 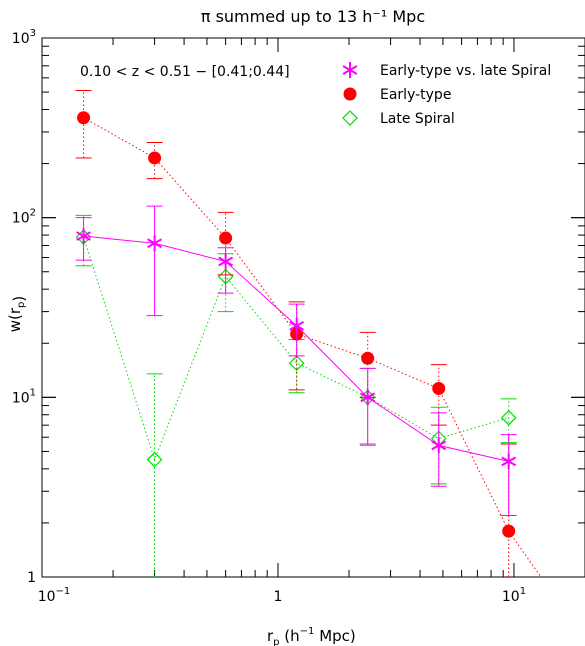 What do you see at coordinates (31, 578) in the screenshot?
I see `y-tick-label: 1` at bounding box center [31, 578].